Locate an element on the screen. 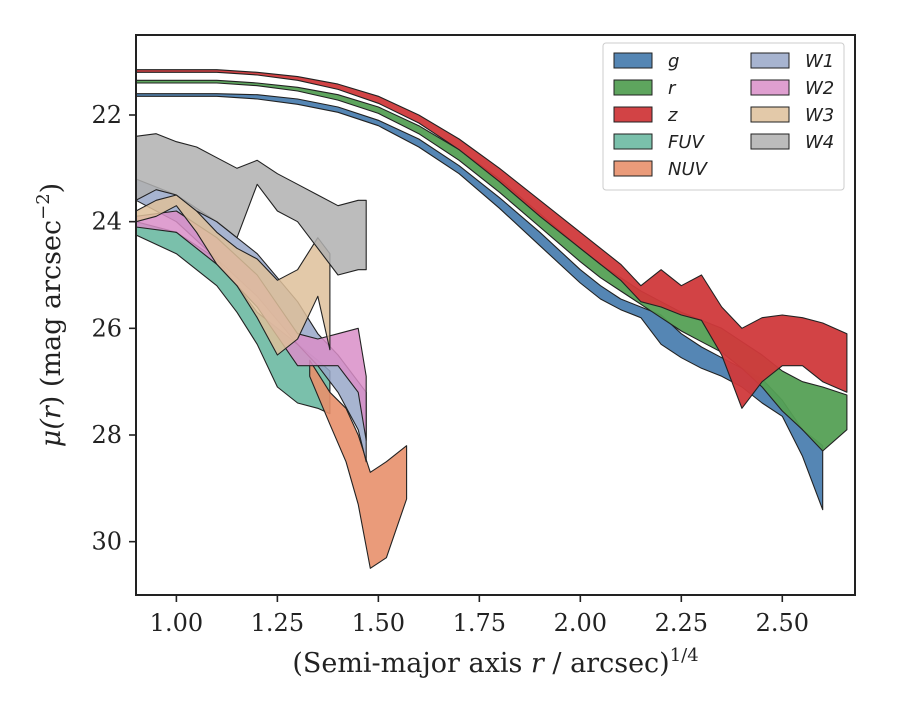 This screenshot has width=900, height=705. x-tick-label: 2.00 is located at coordinates (580, 623).